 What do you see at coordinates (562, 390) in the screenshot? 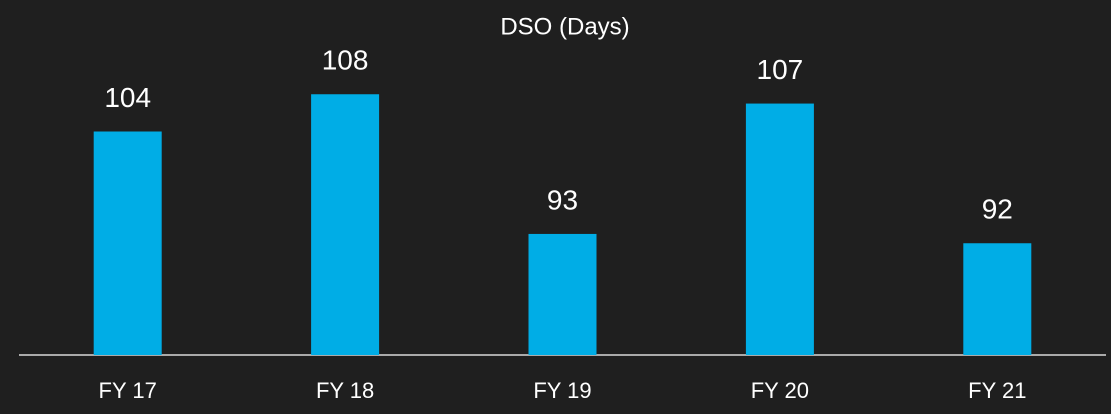
I see `x-tick-label: FY 19` at bounding box center [562, 390].